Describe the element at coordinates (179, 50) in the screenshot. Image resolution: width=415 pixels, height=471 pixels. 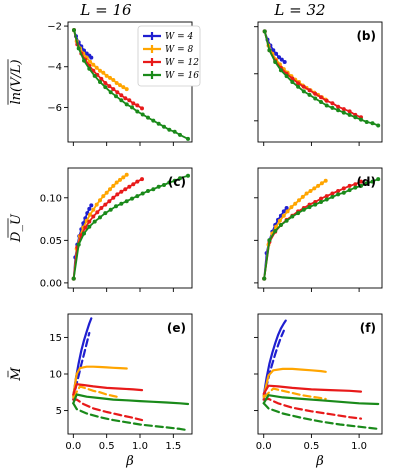
I see `legend-entry-label: W = 8` at that location.